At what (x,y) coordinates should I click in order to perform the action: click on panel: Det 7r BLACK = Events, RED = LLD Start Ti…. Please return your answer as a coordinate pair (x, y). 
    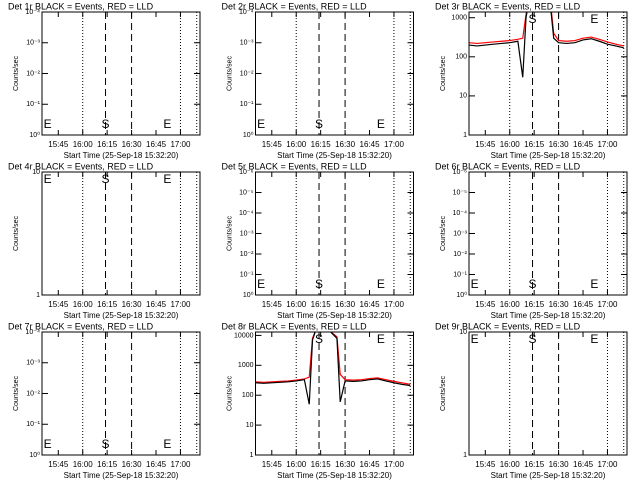
    Looking at the image, I should click on (104, 400).